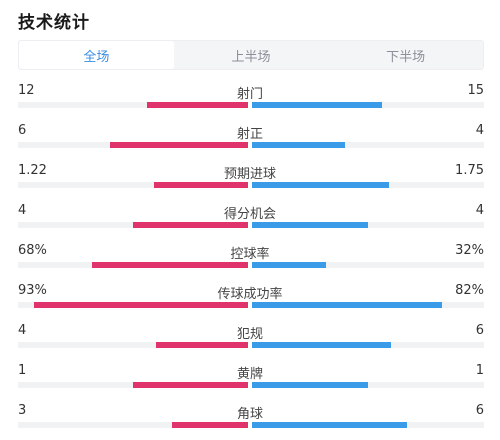  I want to click on stat-home-value: 3, so click(22, 410).